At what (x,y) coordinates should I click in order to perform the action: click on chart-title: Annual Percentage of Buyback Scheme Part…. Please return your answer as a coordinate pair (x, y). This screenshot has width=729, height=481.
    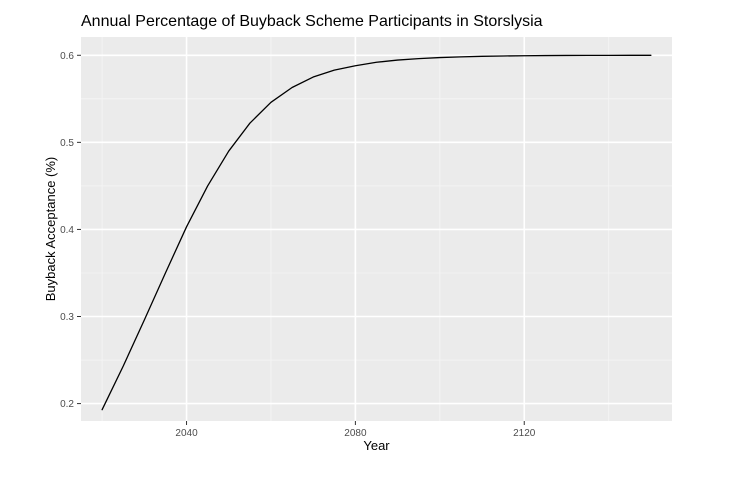
    Looking at the image, I should click on (312, 21).